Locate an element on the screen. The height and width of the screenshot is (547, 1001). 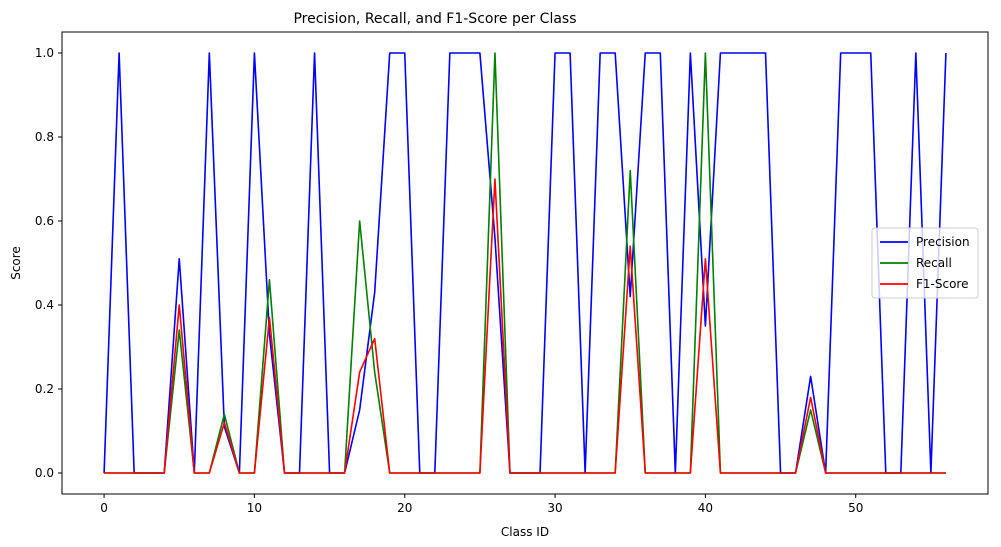
x-tick-label: 50 is located at coordinates (855, 508).